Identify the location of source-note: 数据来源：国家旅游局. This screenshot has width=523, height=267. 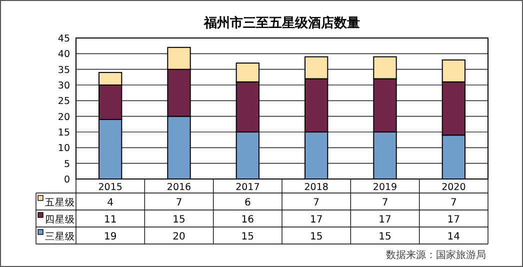
(436, 255).